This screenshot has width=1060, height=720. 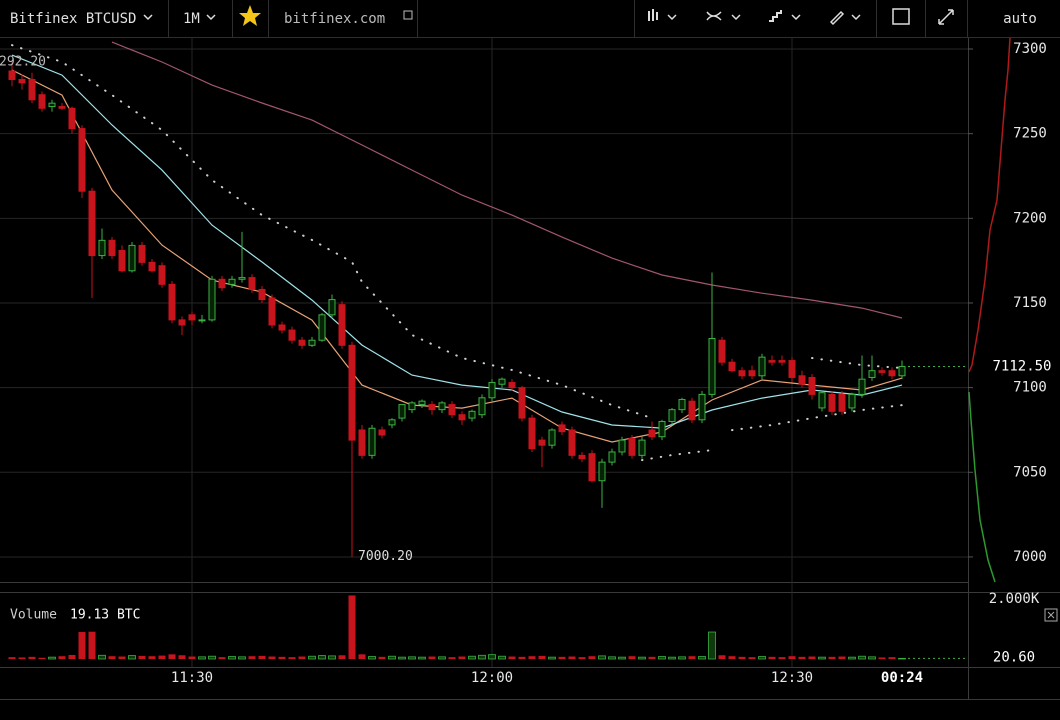 What do you see at coordinates (385, 556) in the screenshot?
I see `low-label: 7000.20` at bounding box center [385, 556].